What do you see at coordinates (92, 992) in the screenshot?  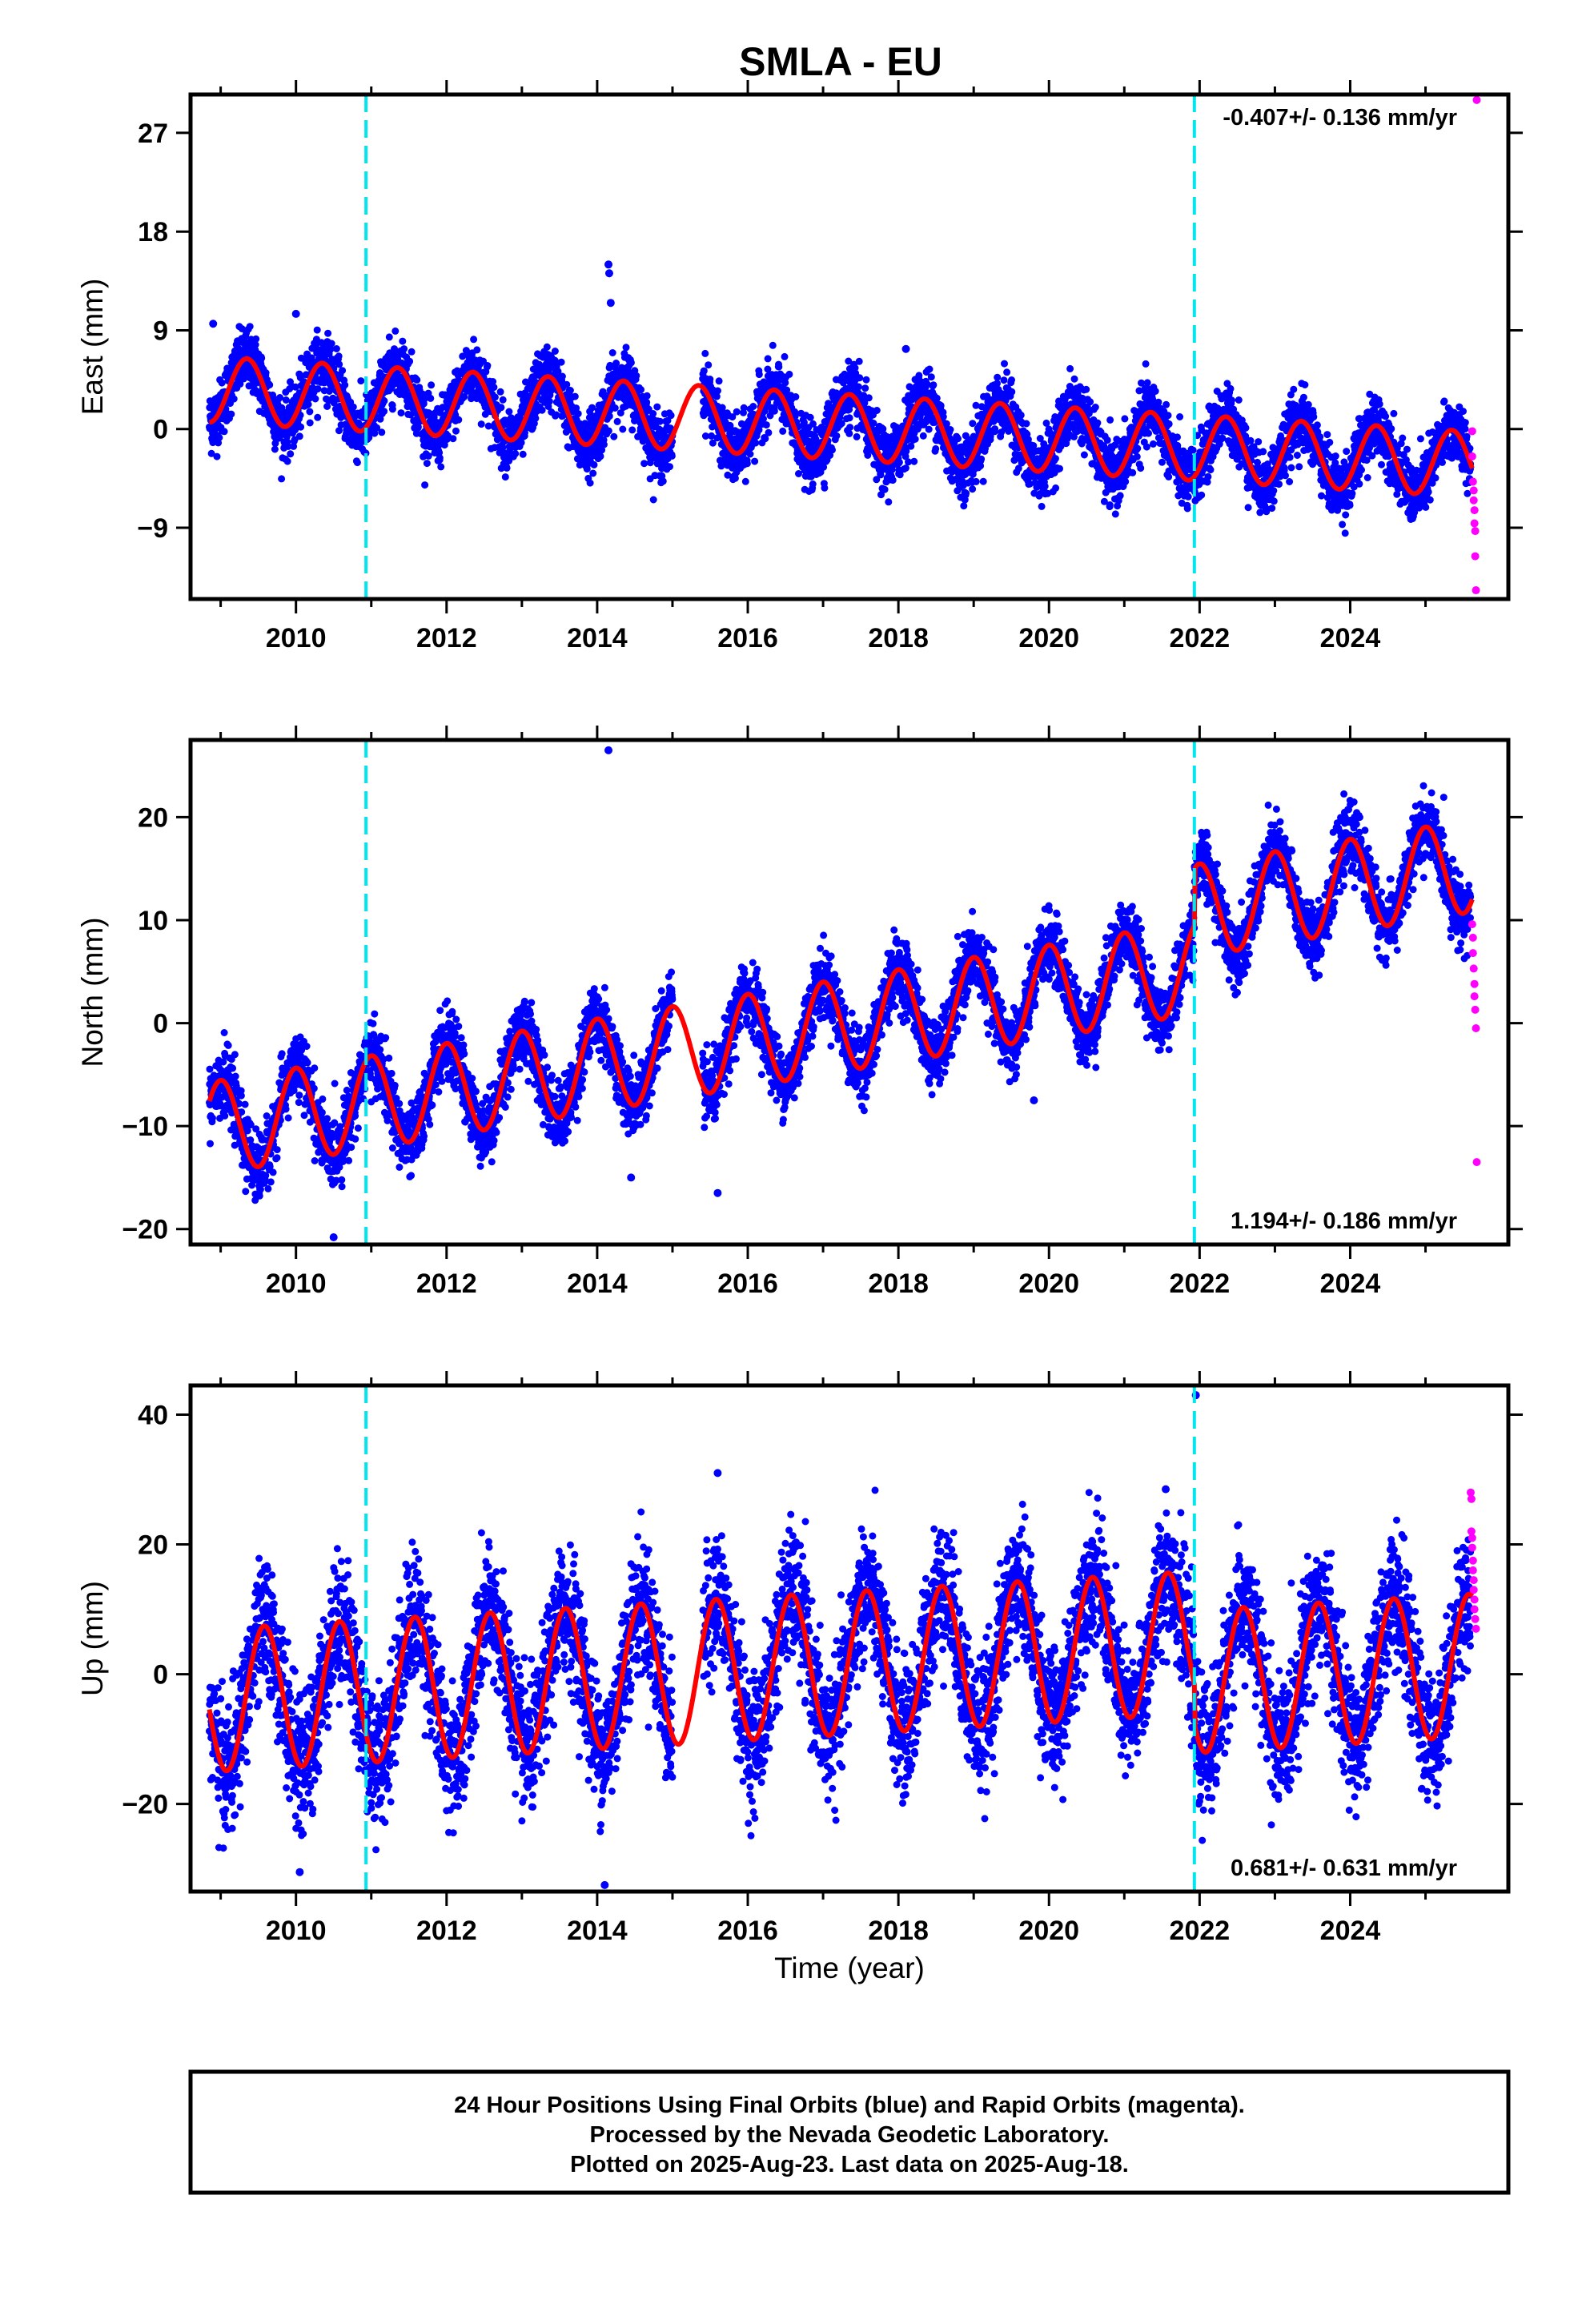 I see `north-y-axis-label: North (mm)` at bounding box center [92, 992].